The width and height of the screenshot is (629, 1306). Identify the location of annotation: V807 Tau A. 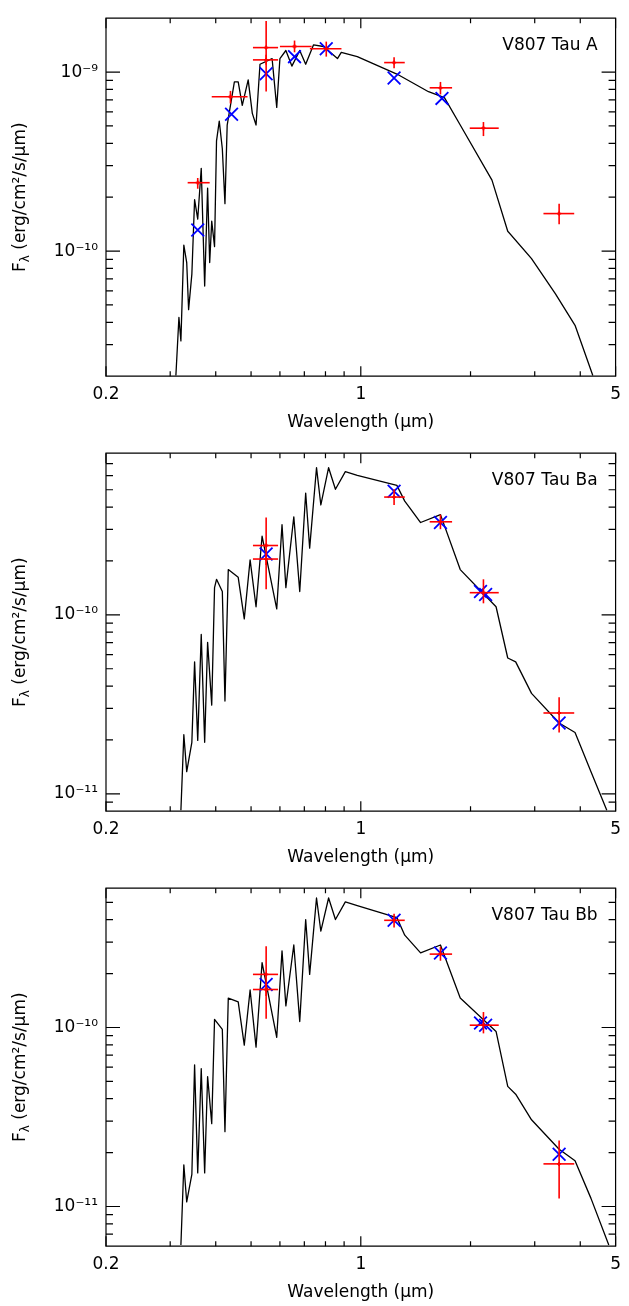
(550, 43).